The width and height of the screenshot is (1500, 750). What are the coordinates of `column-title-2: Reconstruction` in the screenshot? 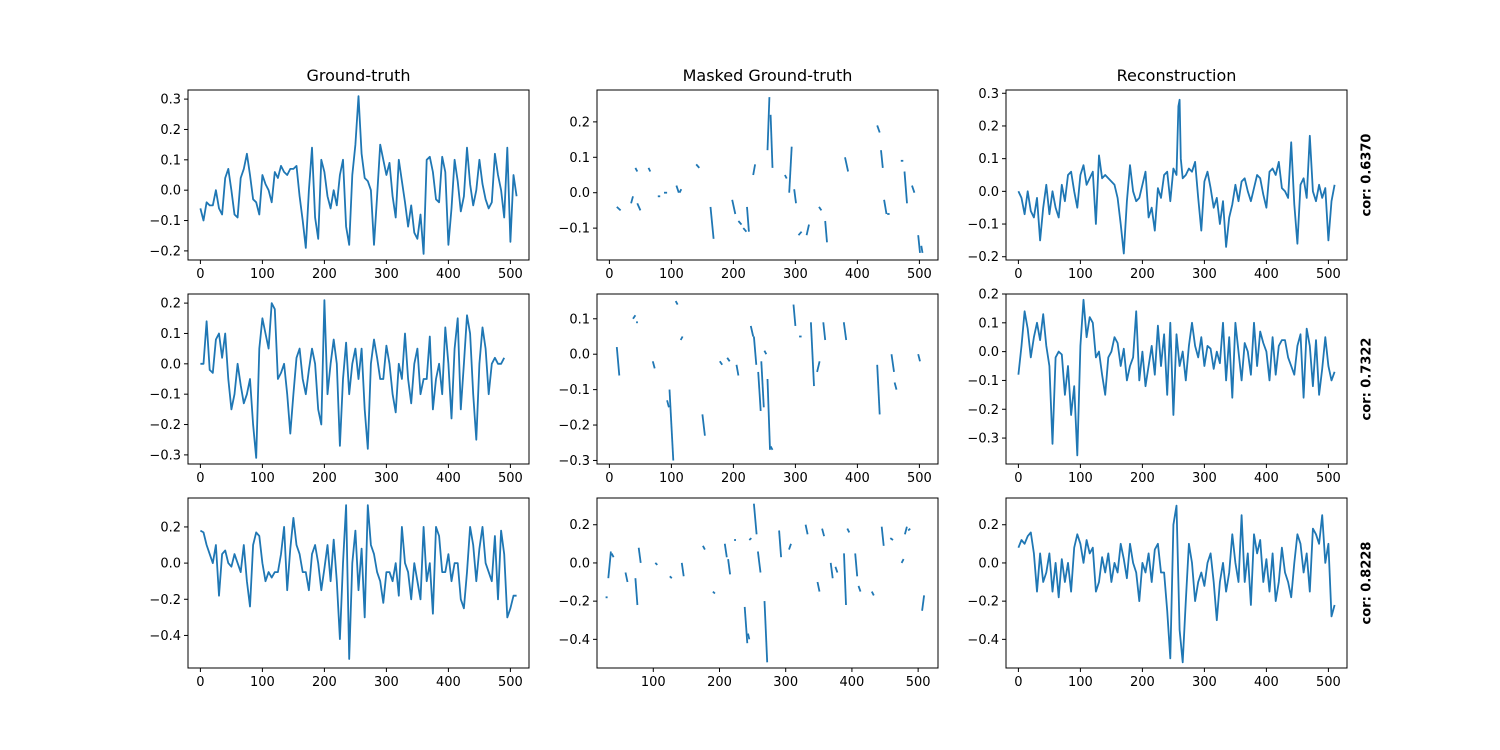 It's located at (1177, 75).